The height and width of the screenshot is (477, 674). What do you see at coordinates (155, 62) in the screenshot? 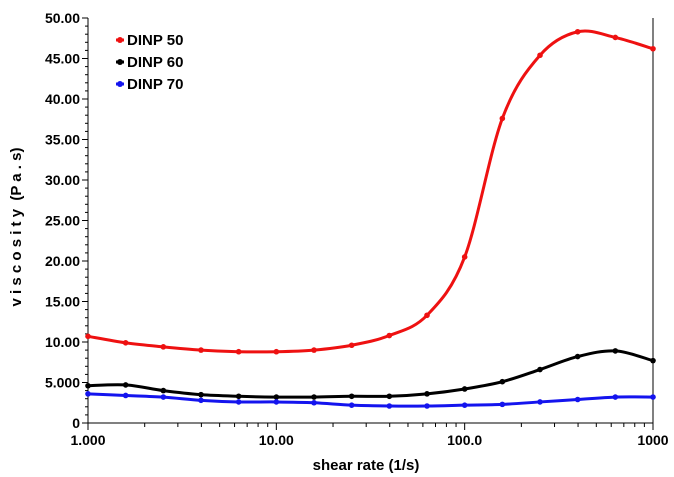
I see `legend-label: DINP 60` at bounding box center [155, 62].